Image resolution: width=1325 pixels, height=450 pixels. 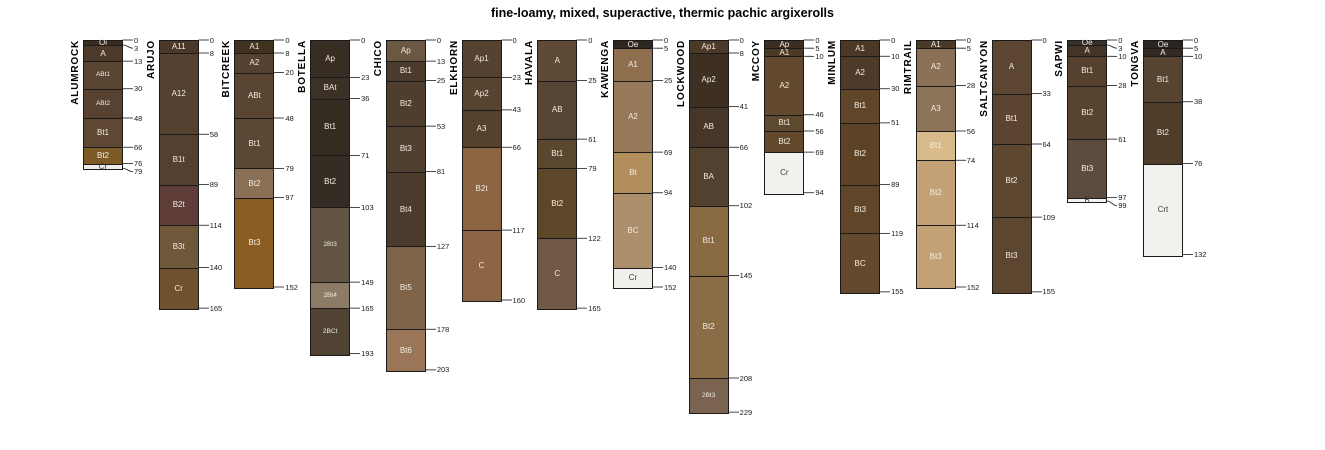 I want to click on depth-label: 23, so click(x=365, y=77).